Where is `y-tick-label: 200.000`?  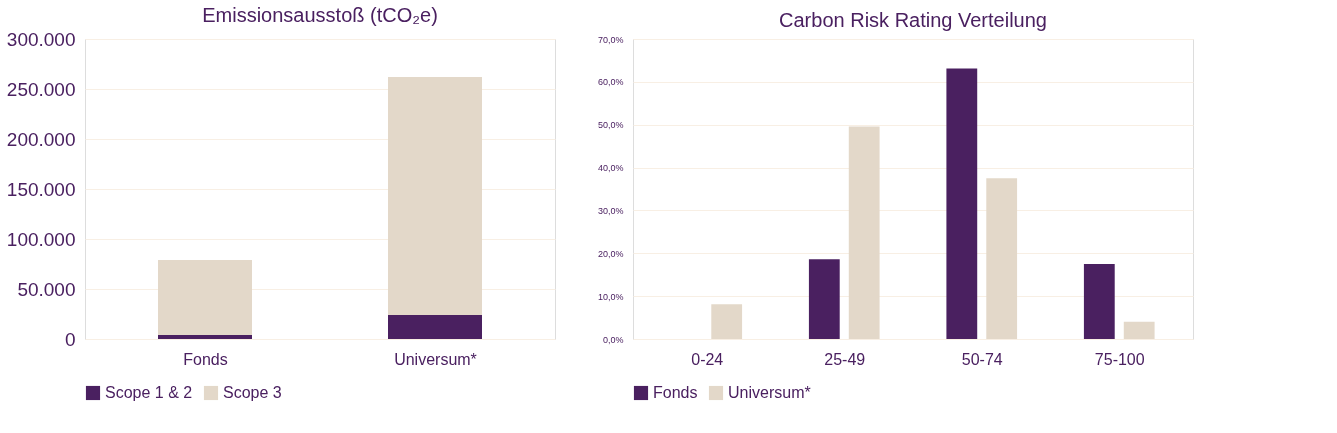
y-tick-label: 200.000 is located at coordinates (41, 139).